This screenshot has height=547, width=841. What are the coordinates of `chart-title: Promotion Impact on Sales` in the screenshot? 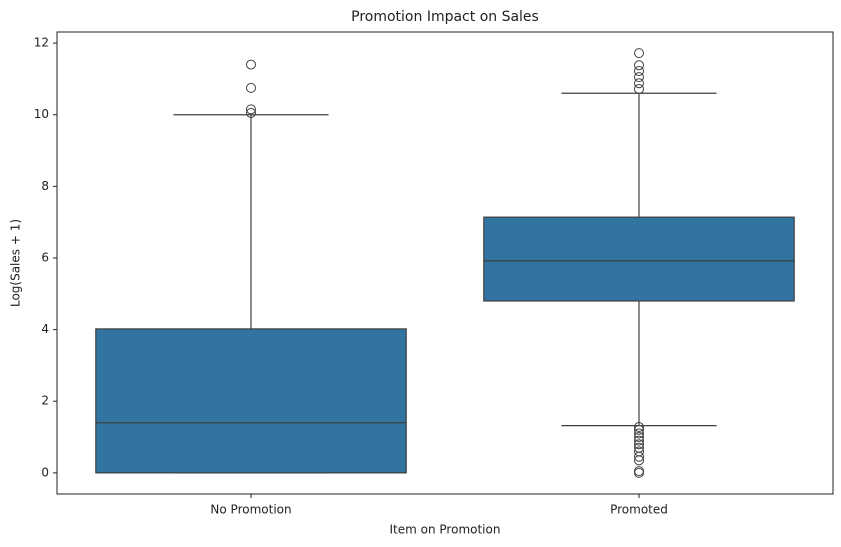 It's located at (445, 17).